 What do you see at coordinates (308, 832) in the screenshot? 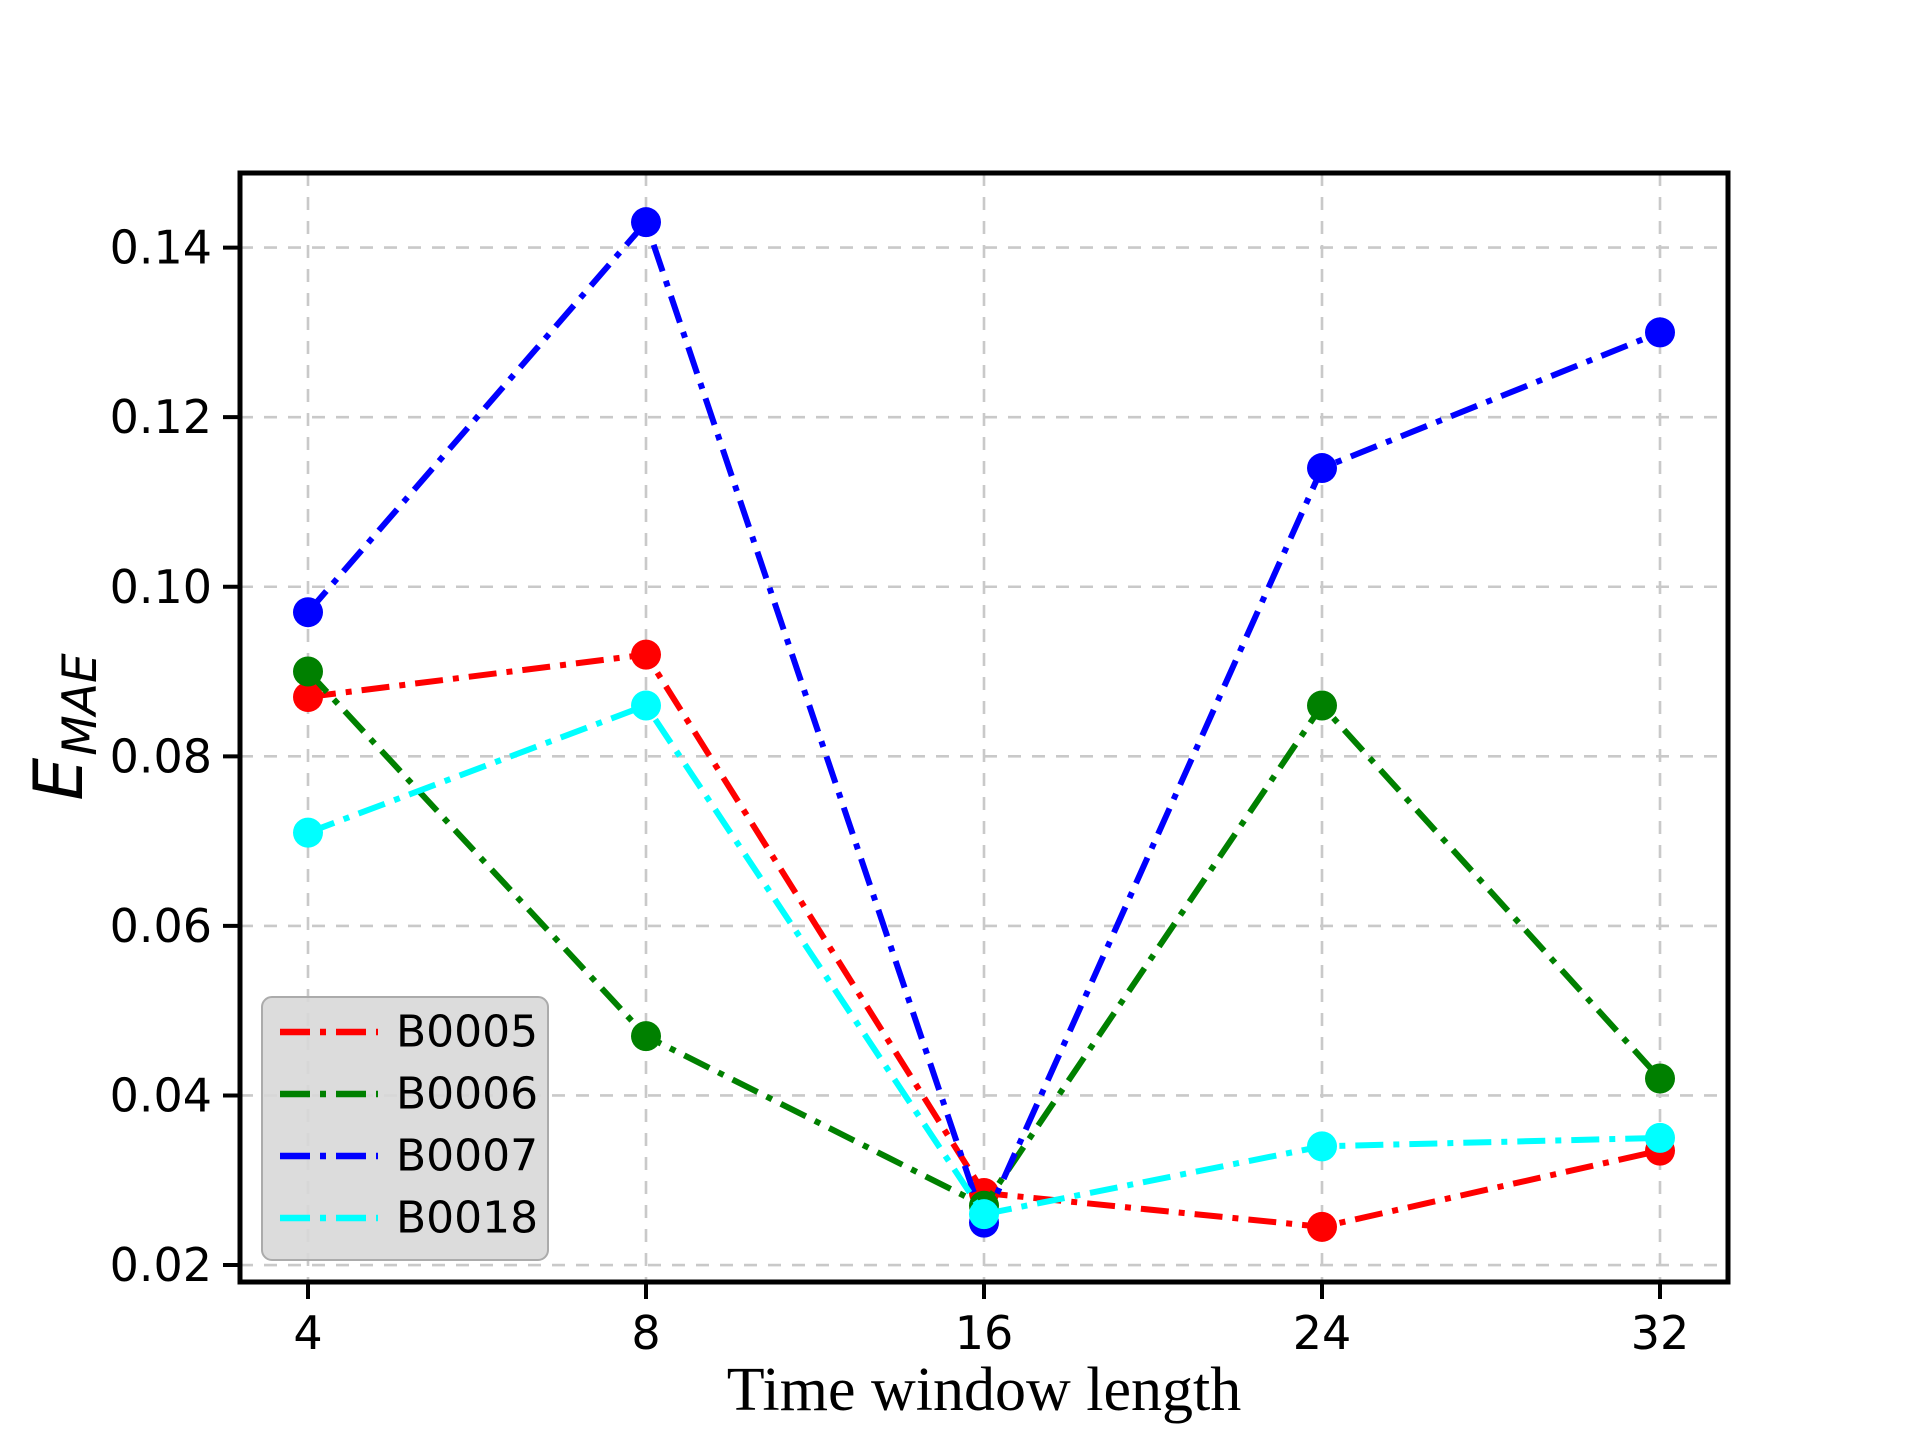
I see `data-point-b0018-x4` at bounding box center [308, 832].